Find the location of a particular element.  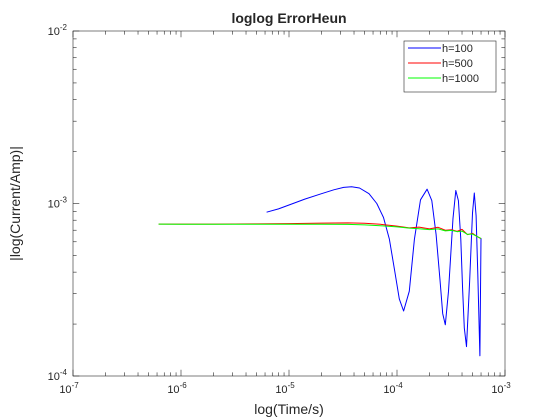

chart-title: loglog ErrorHeun is located at coordinates (288, 18).